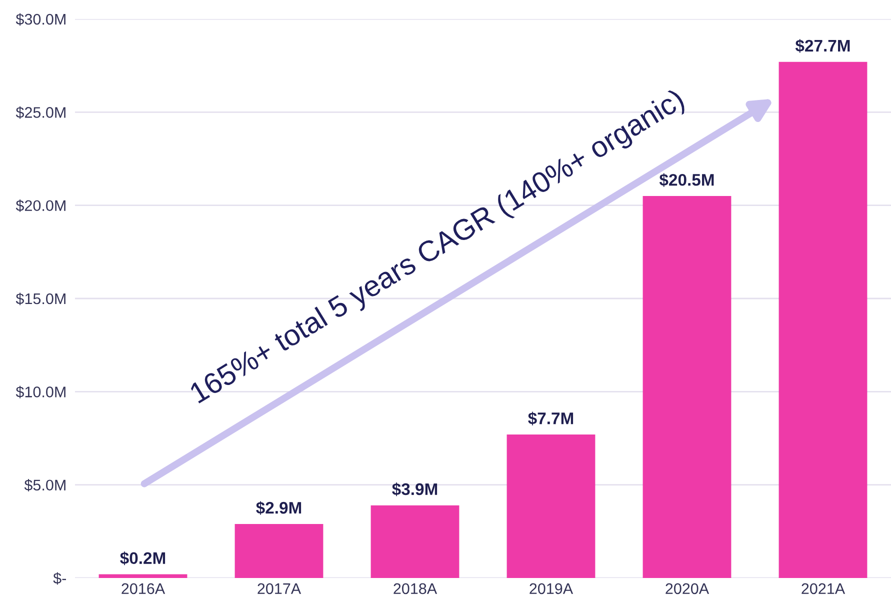  Describe the element at coordinates (279, 508) in the screenshot. I see `data-label: $2.9M` at that location.